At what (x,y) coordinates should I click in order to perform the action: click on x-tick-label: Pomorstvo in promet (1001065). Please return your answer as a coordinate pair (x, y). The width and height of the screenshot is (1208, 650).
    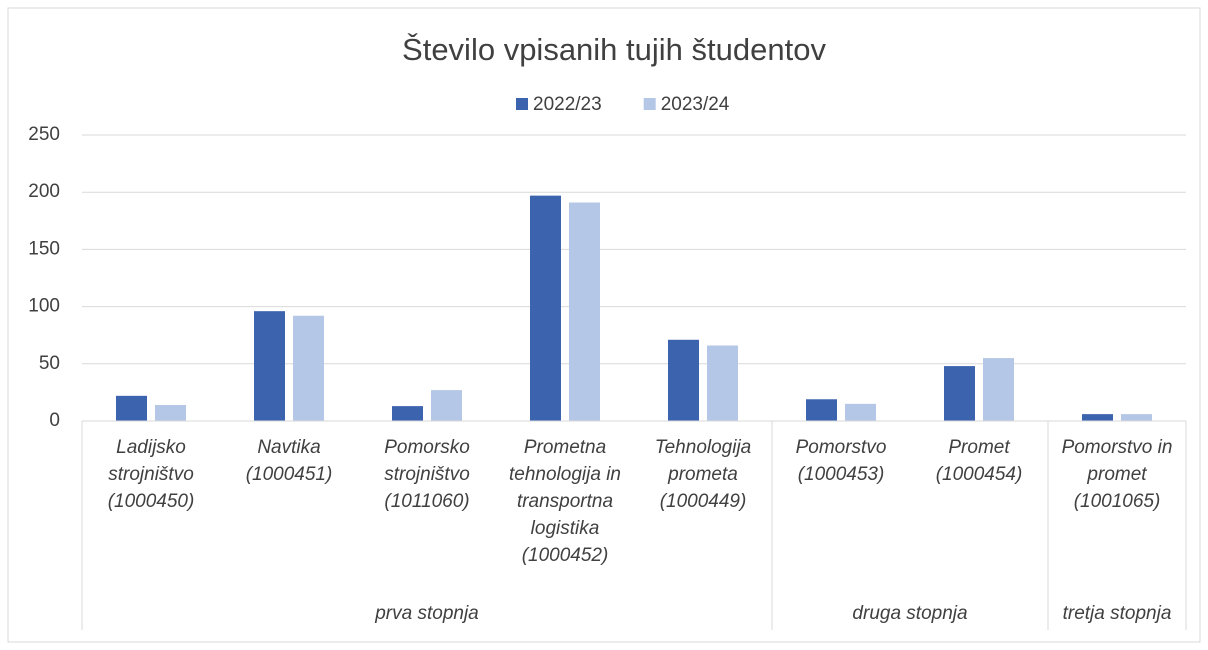
    Looking at the image, I should click on (1117, 474).